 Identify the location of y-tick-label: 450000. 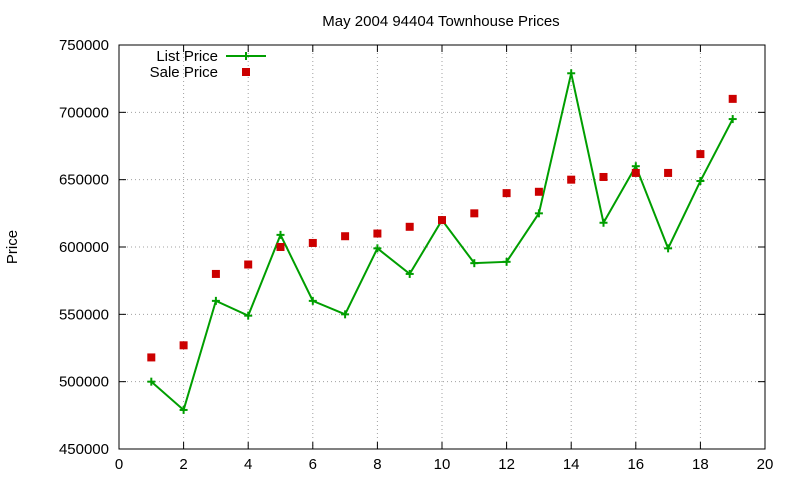
(84, 449).